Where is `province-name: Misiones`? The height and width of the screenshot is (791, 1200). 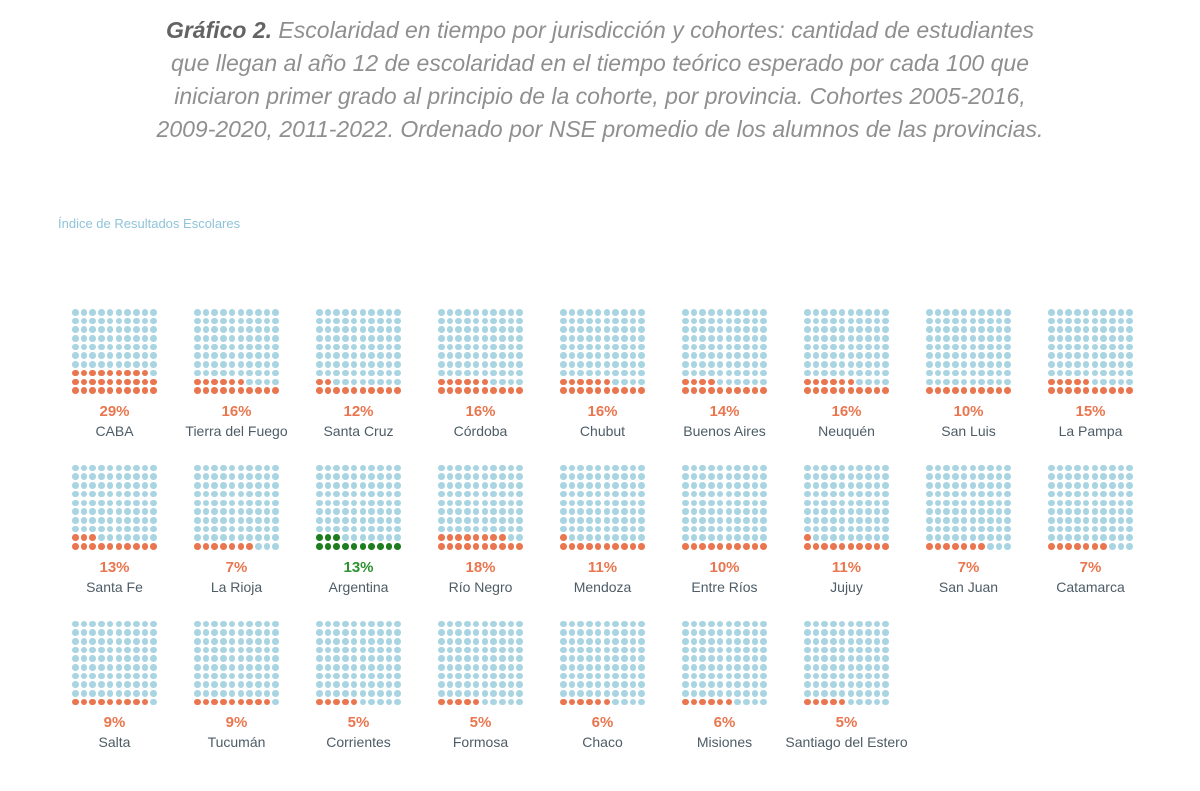 province-name: Misiones is located at coordinates (724, 742).